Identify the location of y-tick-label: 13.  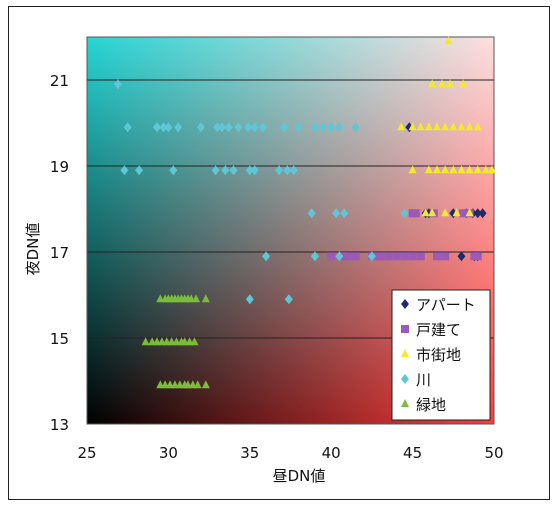
(59, 425).